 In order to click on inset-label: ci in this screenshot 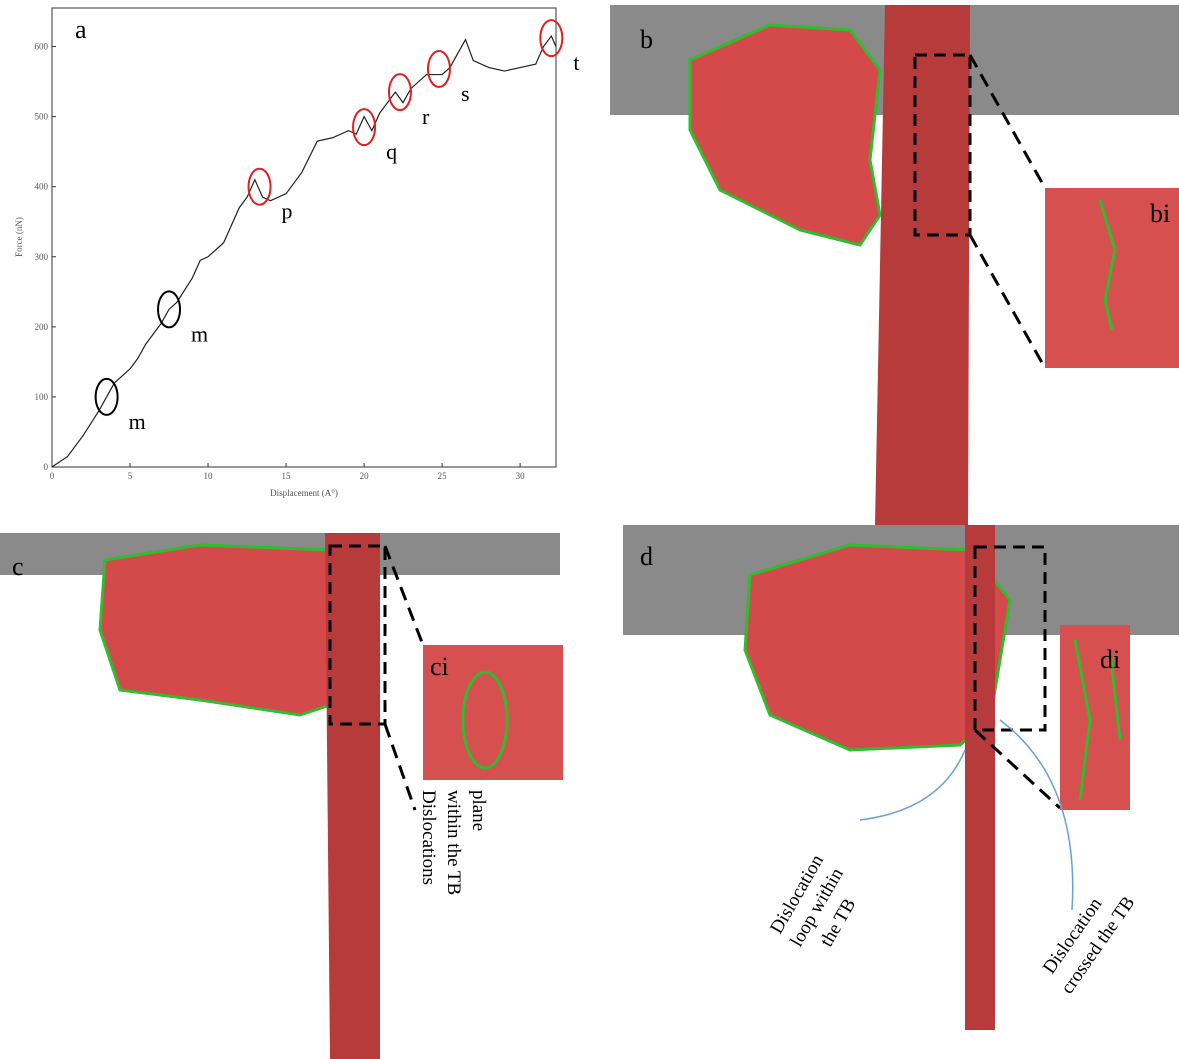, I will do `click(439, 666)`.